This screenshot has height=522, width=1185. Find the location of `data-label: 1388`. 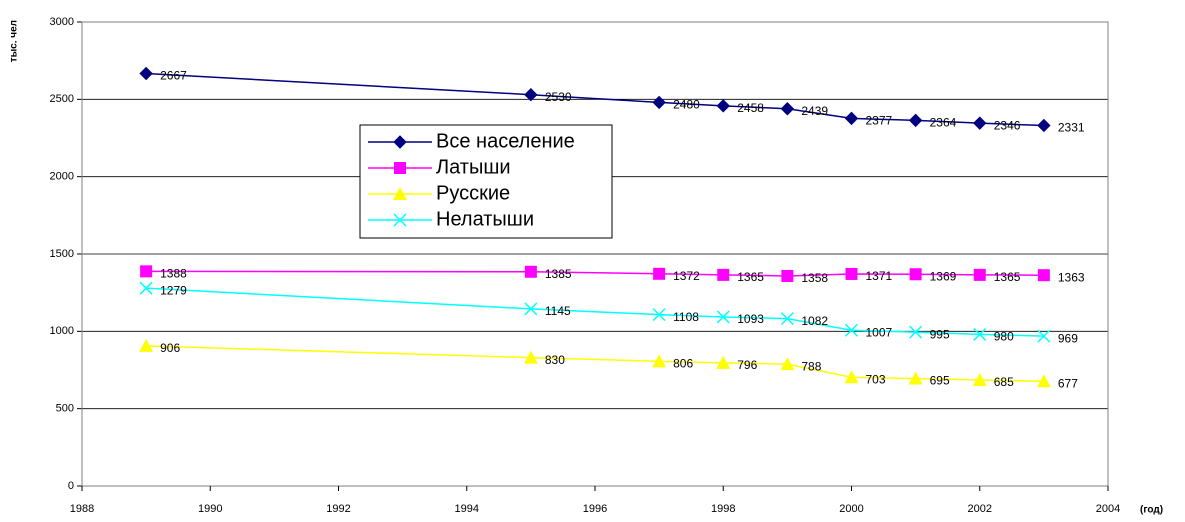

data-label: 1388 is located at coordinates (173, 273).